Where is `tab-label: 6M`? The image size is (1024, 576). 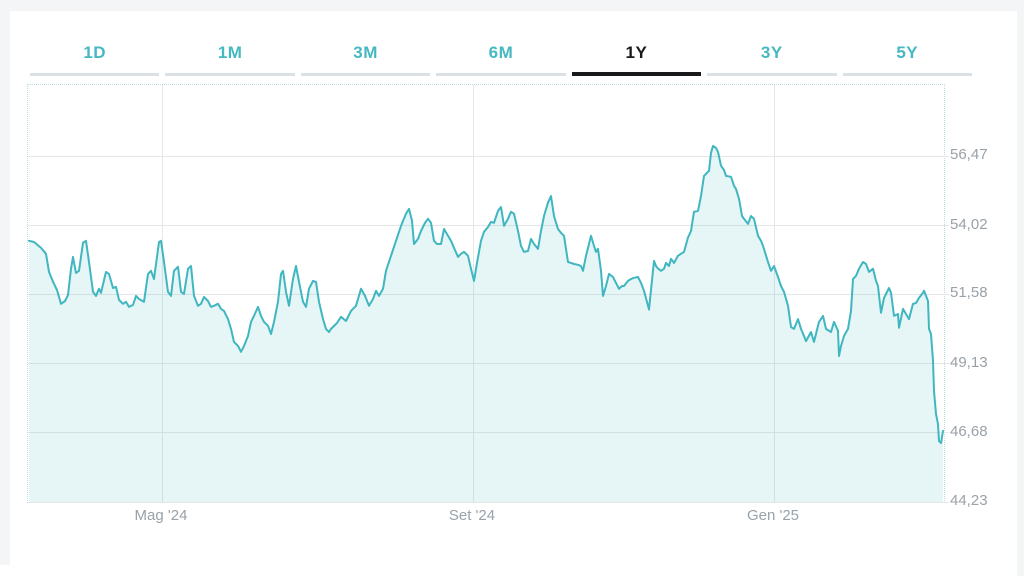 tab-label: 6M is located at coordinates (501, 52).